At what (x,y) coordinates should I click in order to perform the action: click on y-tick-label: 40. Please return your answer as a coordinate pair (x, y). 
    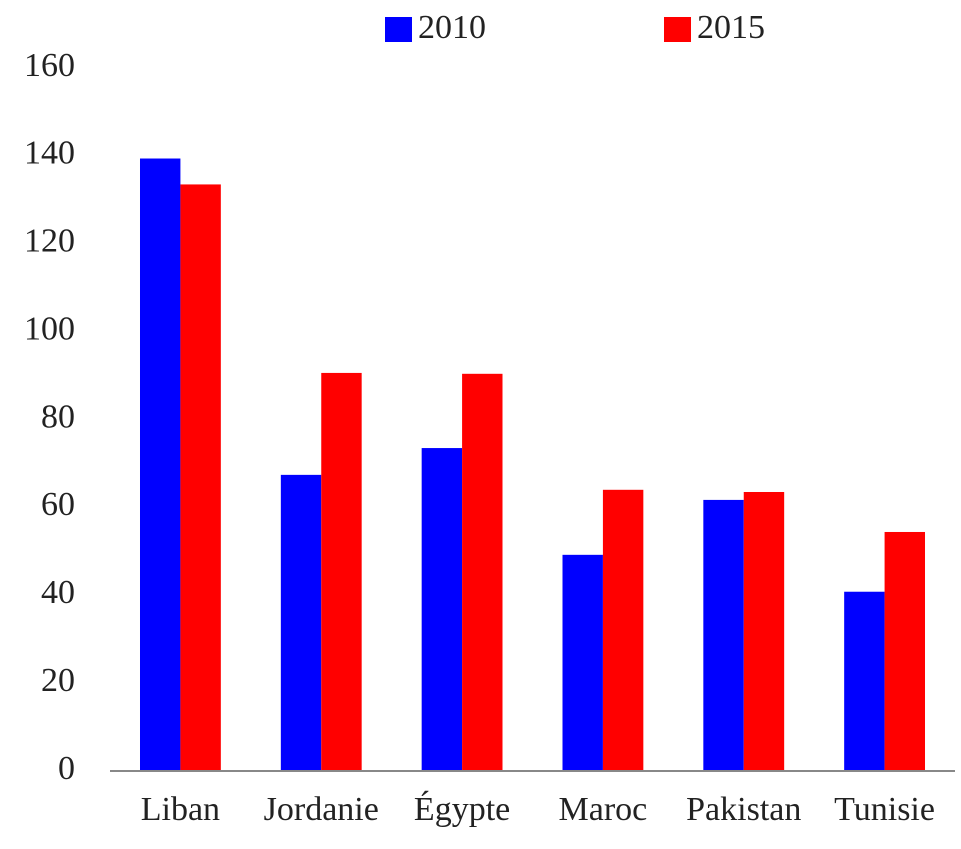
    Looking at the image, I should click on (58, 592).